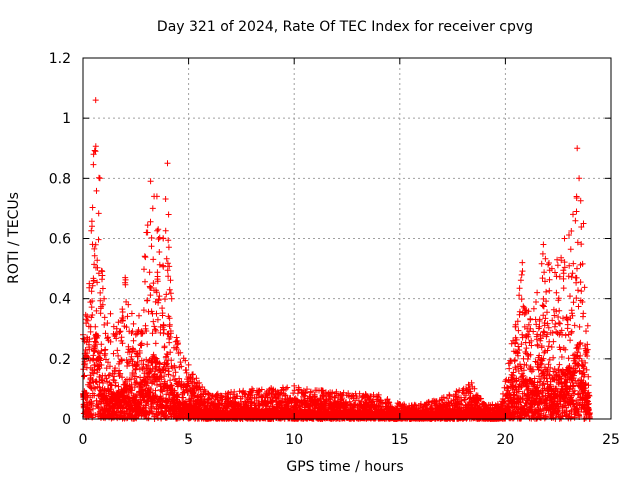 The height and width of the screenshot is (480, 640). I want to click on y-tick-label: 0.2, so click(60, 360).